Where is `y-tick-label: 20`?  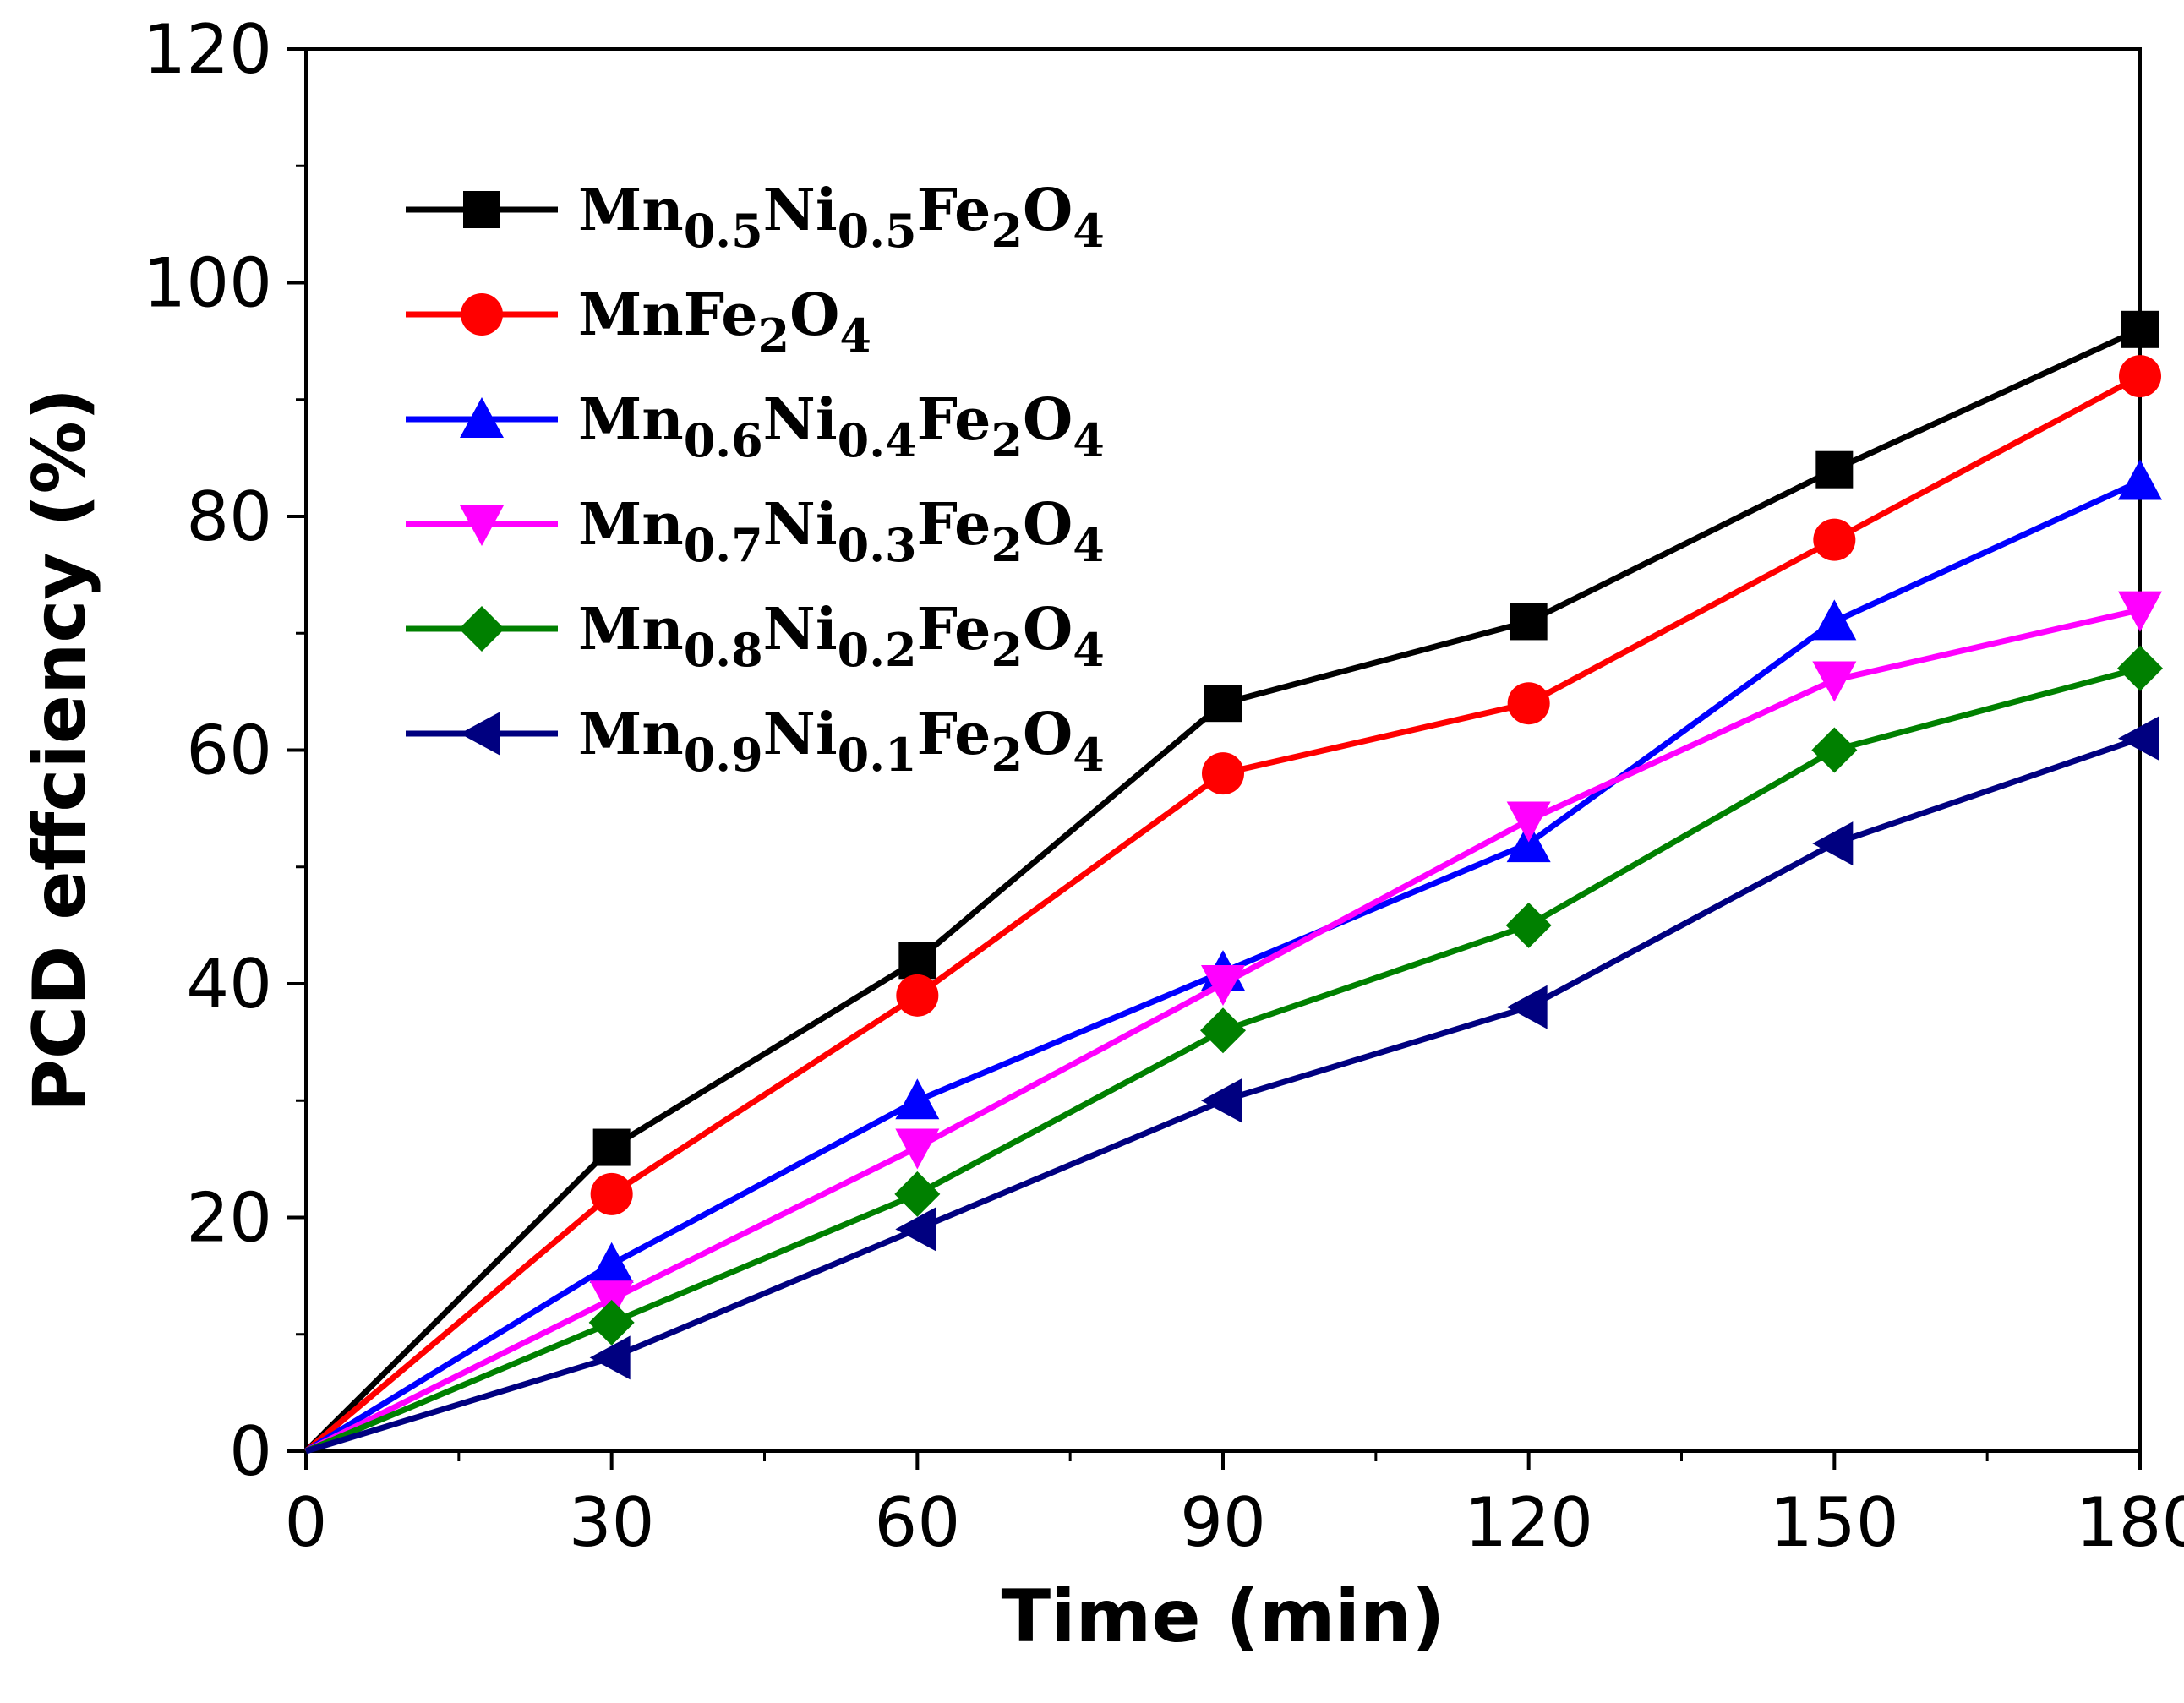 y-tick-label: 20 is located at coordinates (229, 1219).